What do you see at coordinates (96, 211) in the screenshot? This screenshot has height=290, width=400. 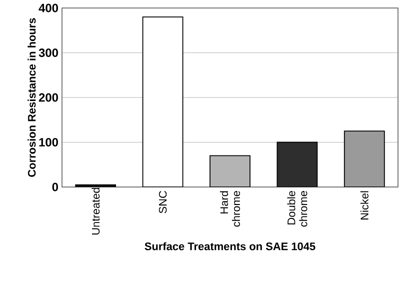 I see `x-tick-label: Untreated` at bounding box center [96, 211].